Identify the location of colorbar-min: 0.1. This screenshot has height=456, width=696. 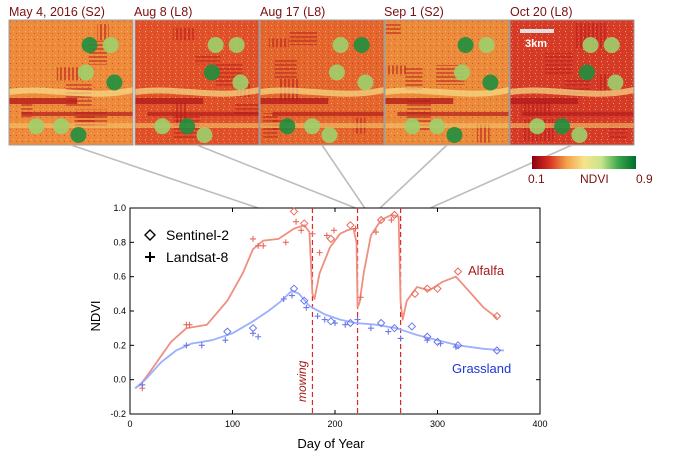
(536, 179).